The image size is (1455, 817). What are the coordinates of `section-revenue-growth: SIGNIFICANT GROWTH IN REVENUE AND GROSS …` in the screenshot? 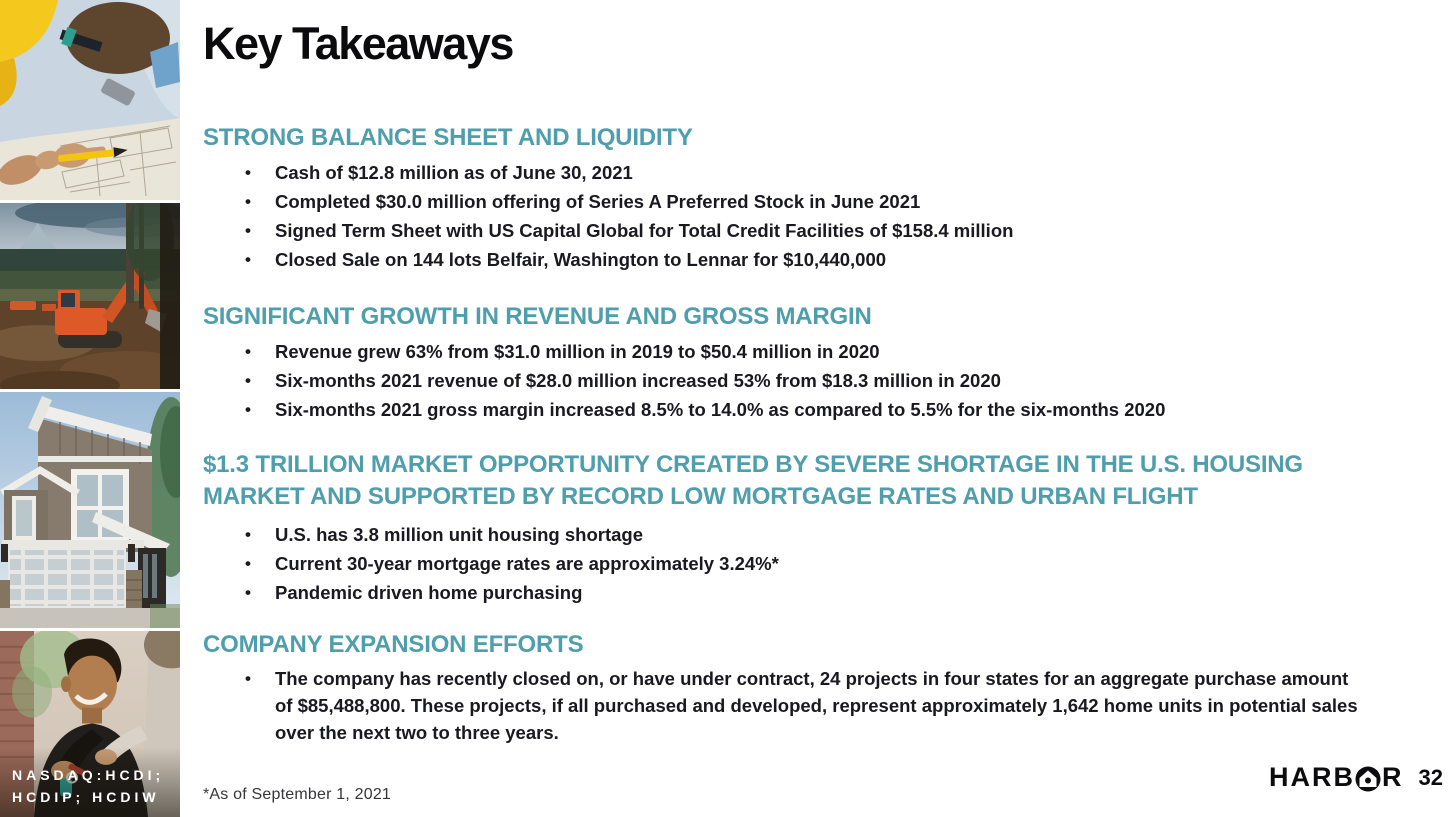 It's located at (828, 363).